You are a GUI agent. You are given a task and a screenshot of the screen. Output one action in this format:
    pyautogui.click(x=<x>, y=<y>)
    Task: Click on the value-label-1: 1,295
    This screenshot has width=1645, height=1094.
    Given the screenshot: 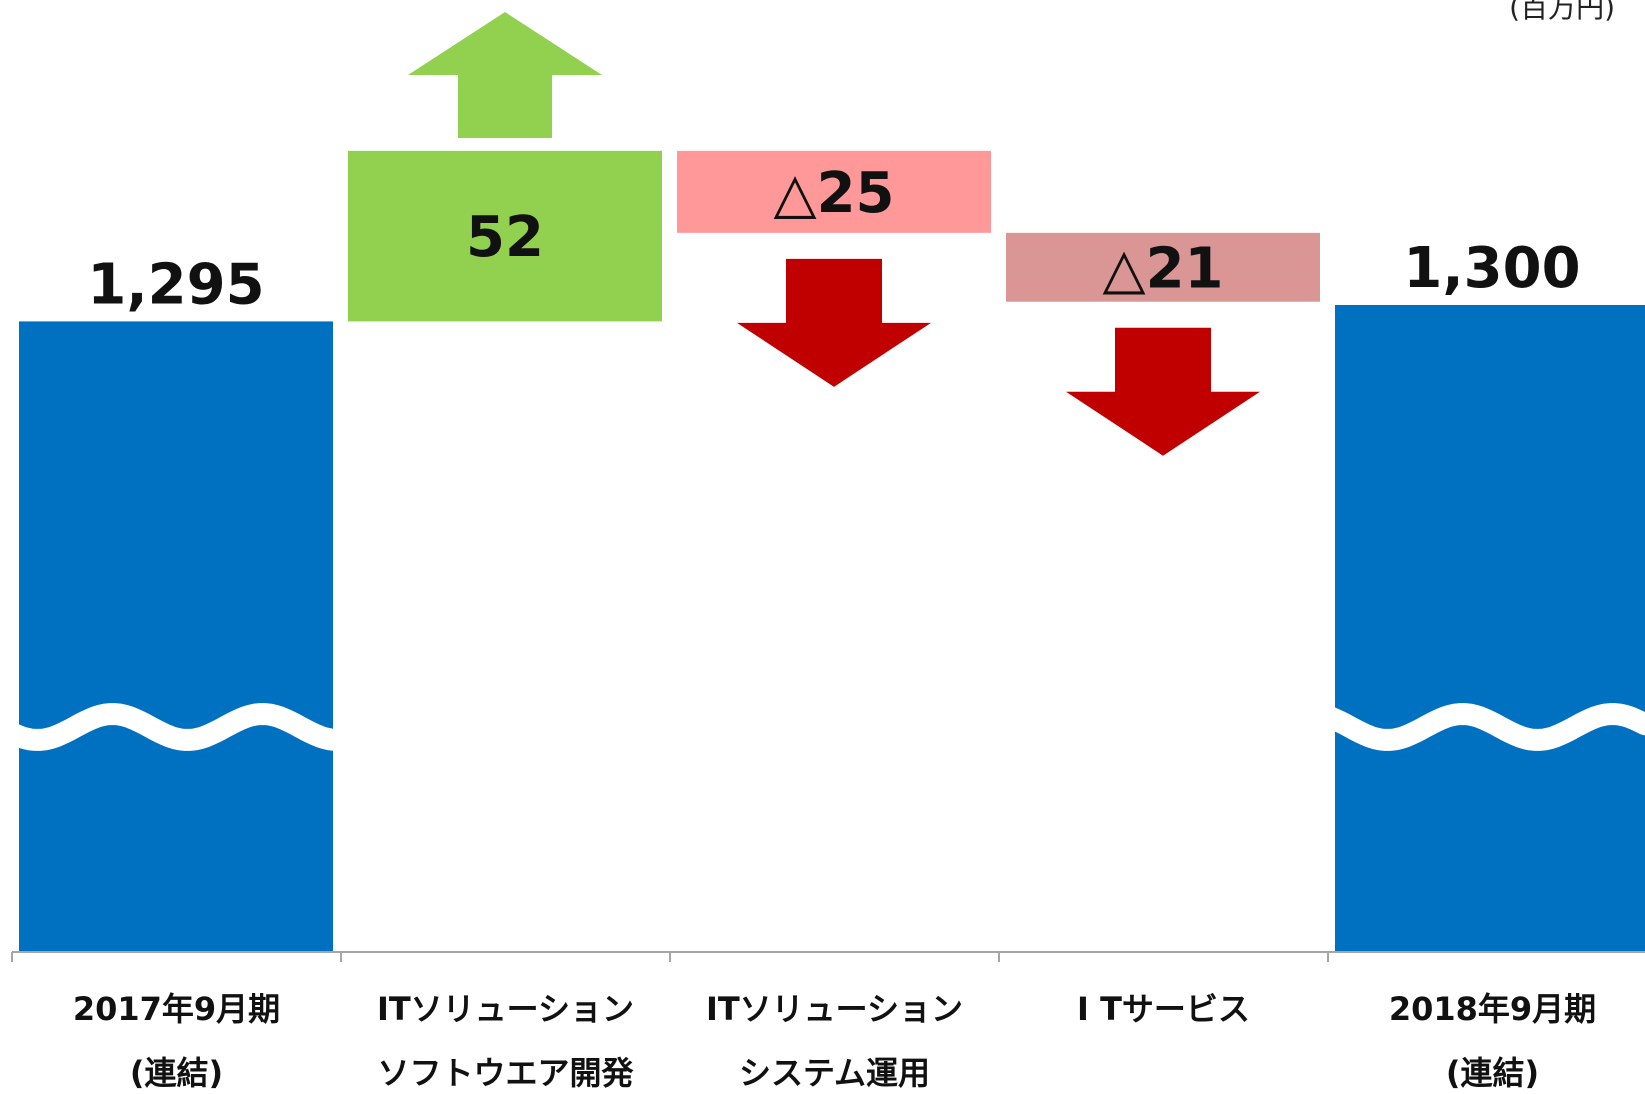 What is the action you would take?
    pyautogui.click(x=175, y=284)
    